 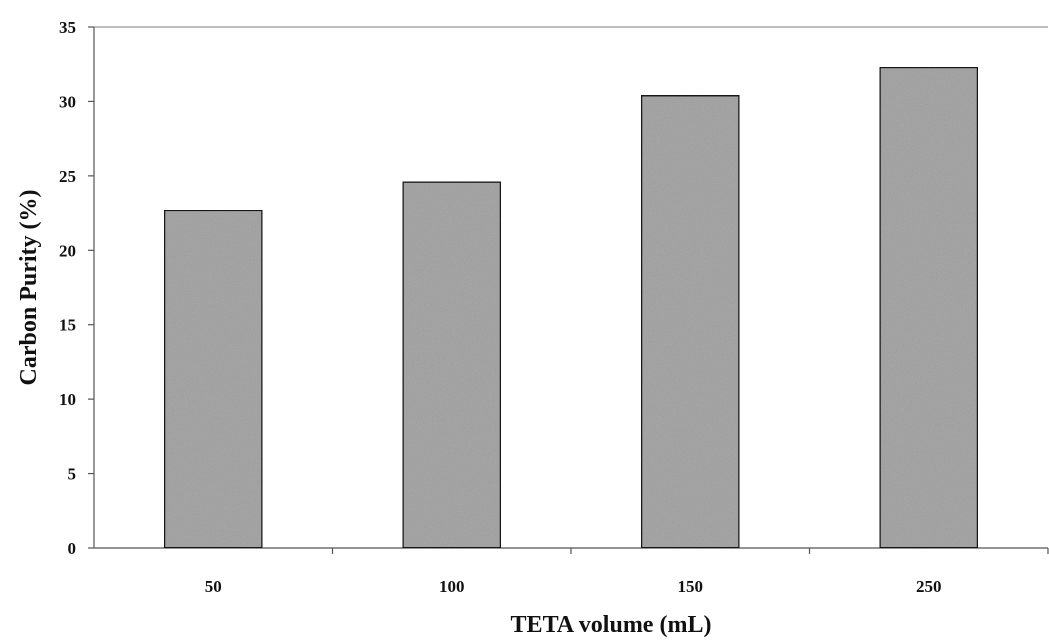 I want to click on y-axis-title: Carbon Purity (%), so click(x=29, y=288).